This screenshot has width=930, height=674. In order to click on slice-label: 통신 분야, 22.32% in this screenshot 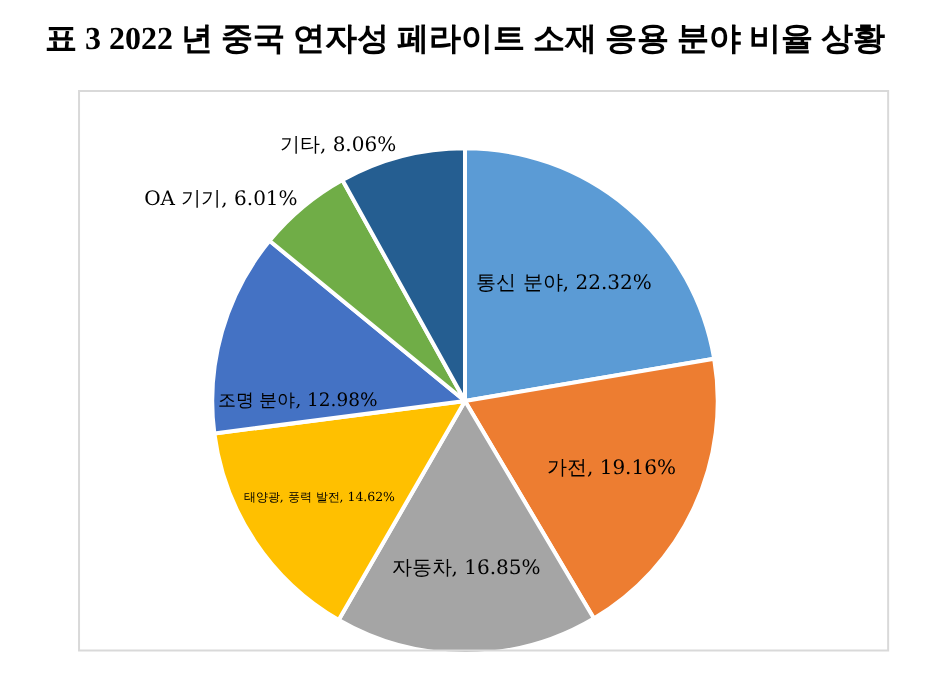, I will do `click(564, 283)`.